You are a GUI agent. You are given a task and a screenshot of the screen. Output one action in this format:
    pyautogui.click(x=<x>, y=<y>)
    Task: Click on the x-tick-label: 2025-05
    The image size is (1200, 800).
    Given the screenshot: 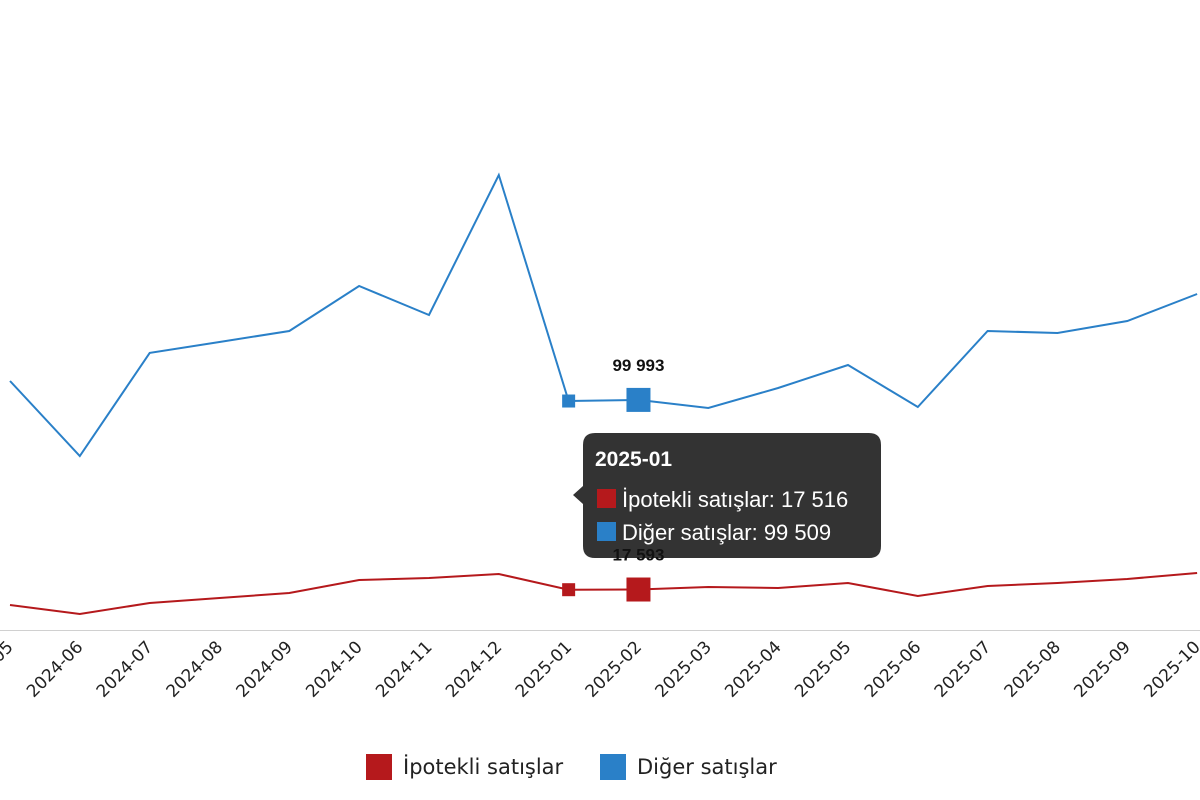 What is the action you would take?
    pyautogui.click(x=823, y=669)
    